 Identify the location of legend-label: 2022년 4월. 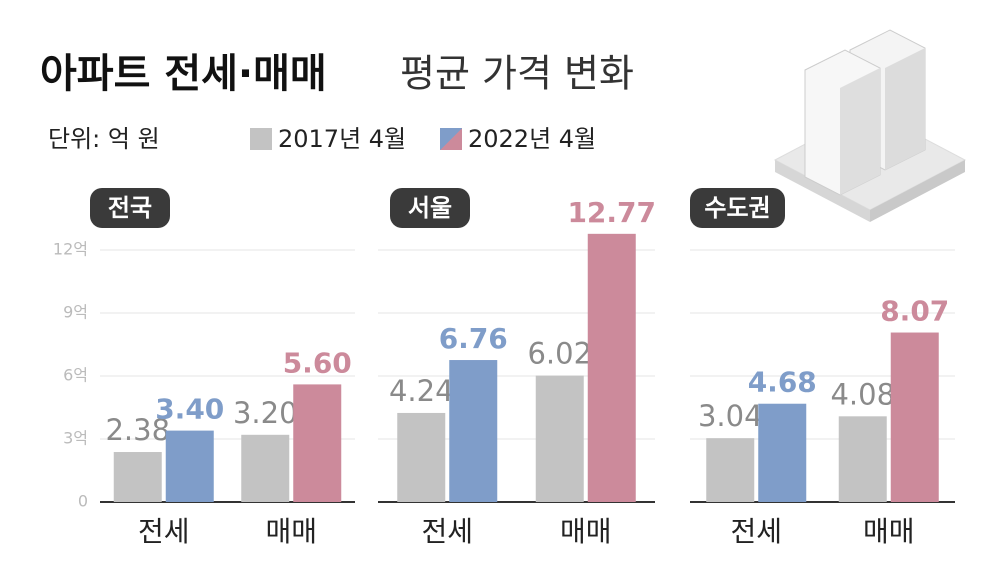
(532, 139).